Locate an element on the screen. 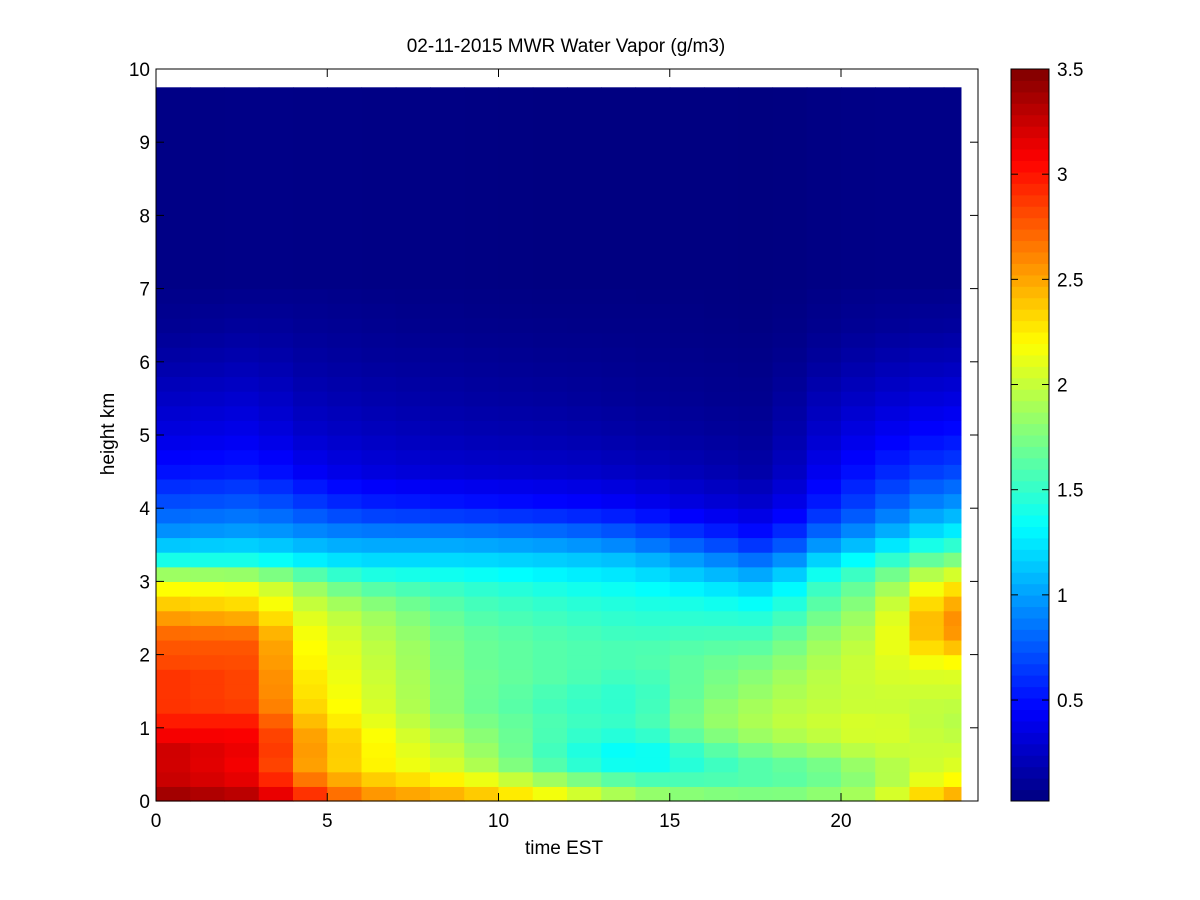  colorbar-frame is located at coordinates (1030, 435).